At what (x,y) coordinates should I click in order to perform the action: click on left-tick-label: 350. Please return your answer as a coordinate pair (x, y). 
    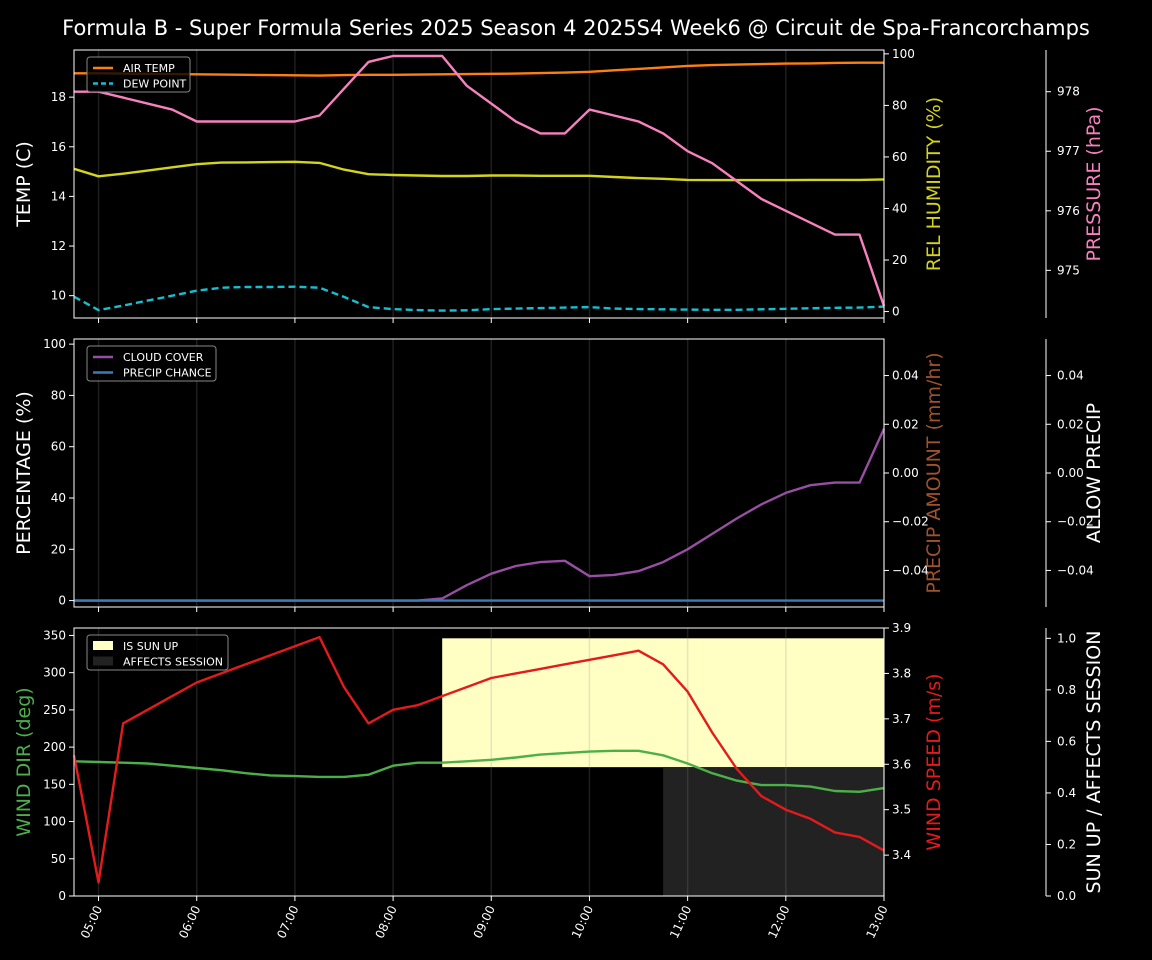
    Looking at the image, I should click on (54, 635).